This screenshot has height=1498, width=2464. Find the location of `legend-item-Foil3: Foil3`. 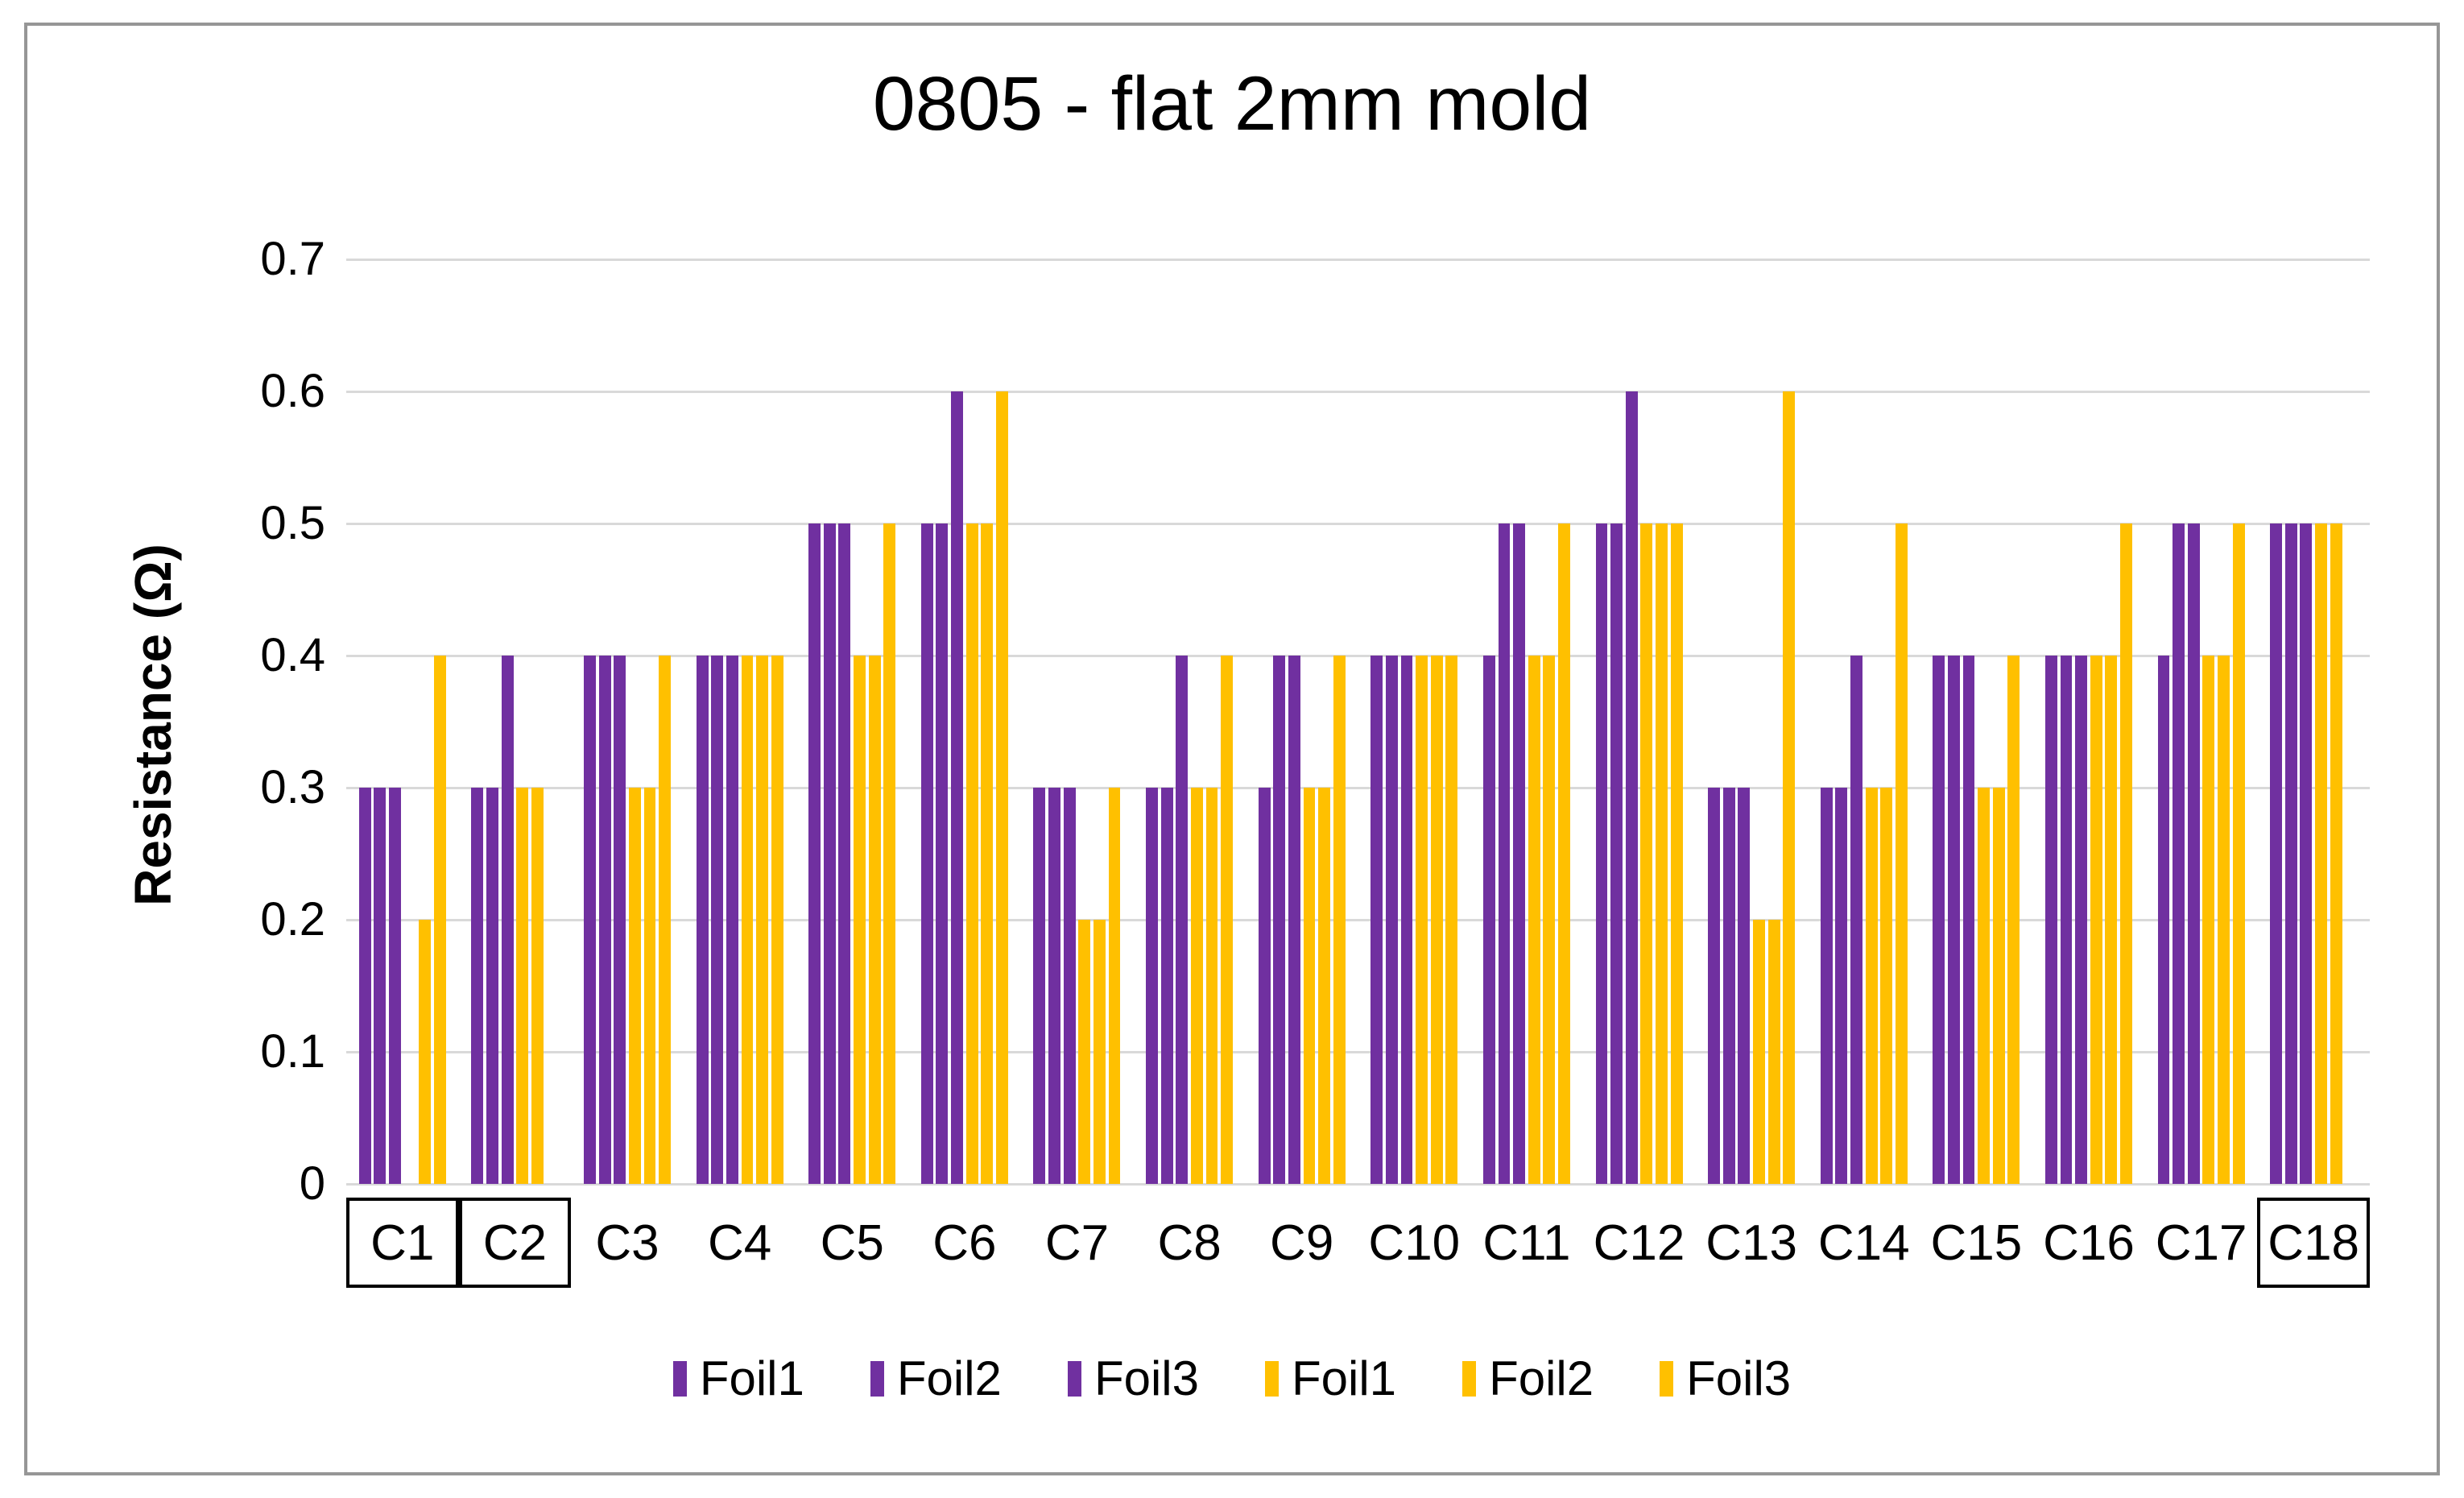

legend-item-Foil3: Foil3 is located at coordinates (1133, 1378).